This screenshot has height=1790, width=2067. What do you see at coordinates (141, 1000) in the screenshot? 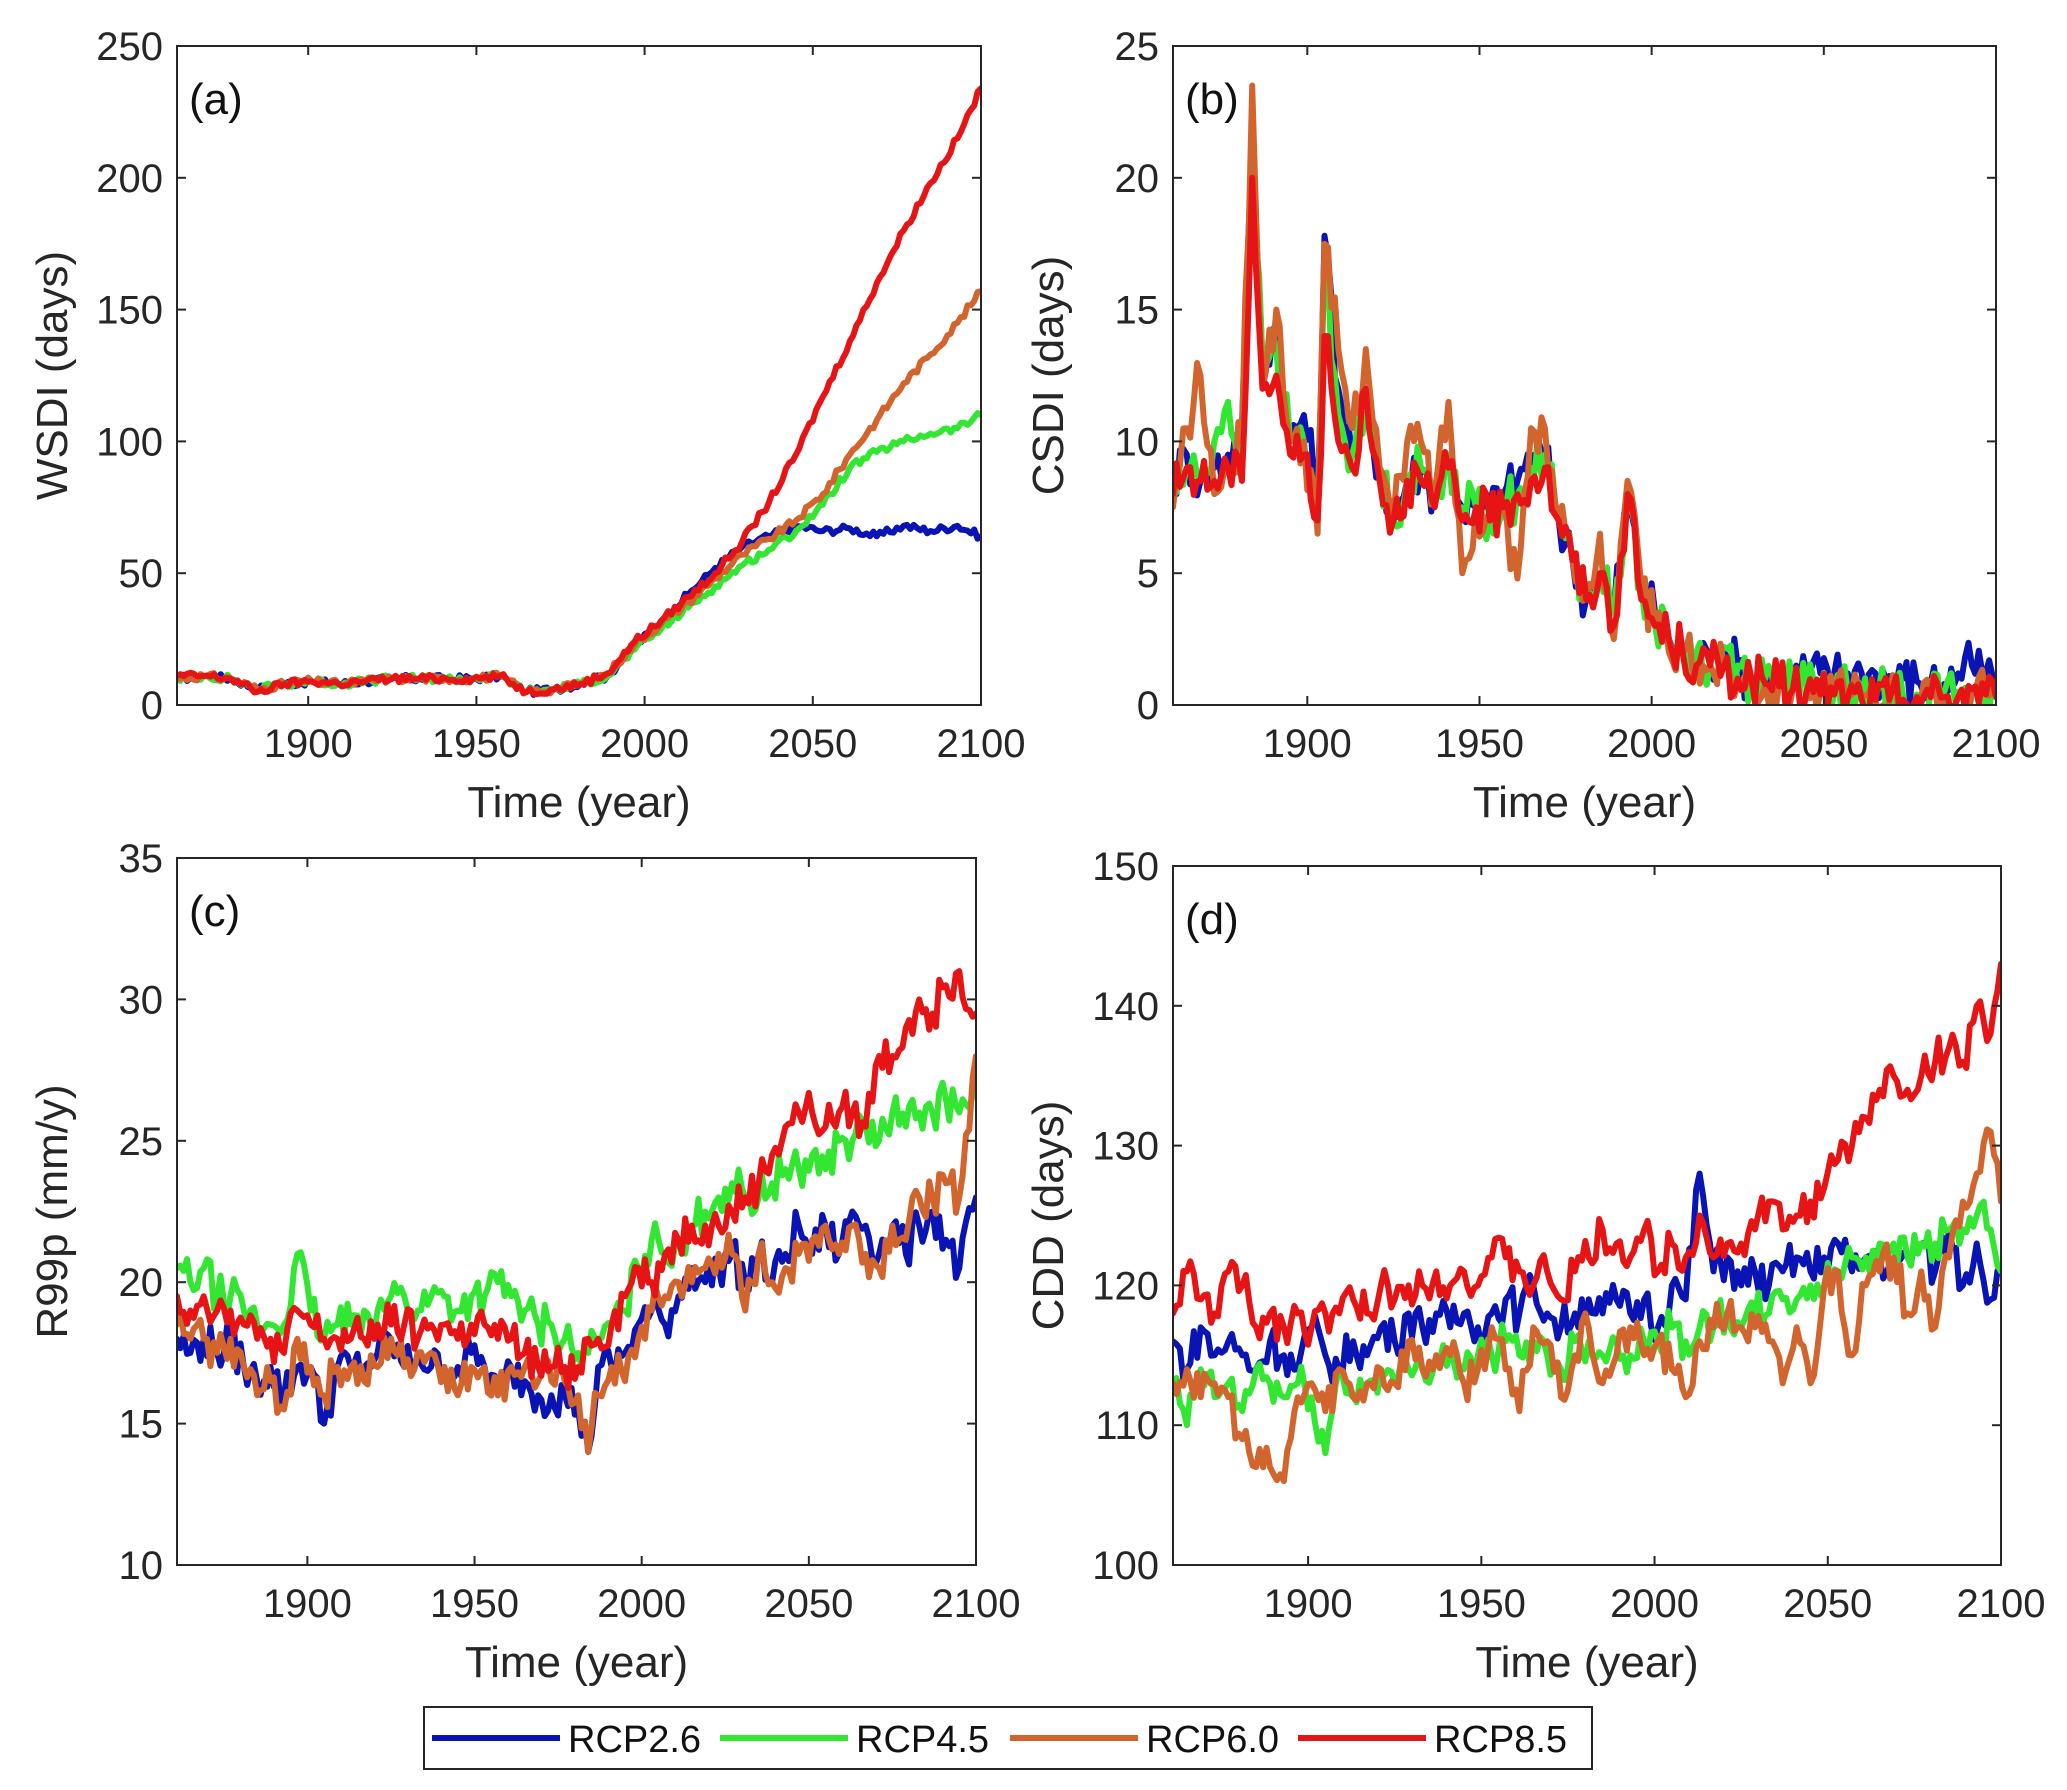
I see `y-tick-label: 30` at bounding box center [141, 1000].